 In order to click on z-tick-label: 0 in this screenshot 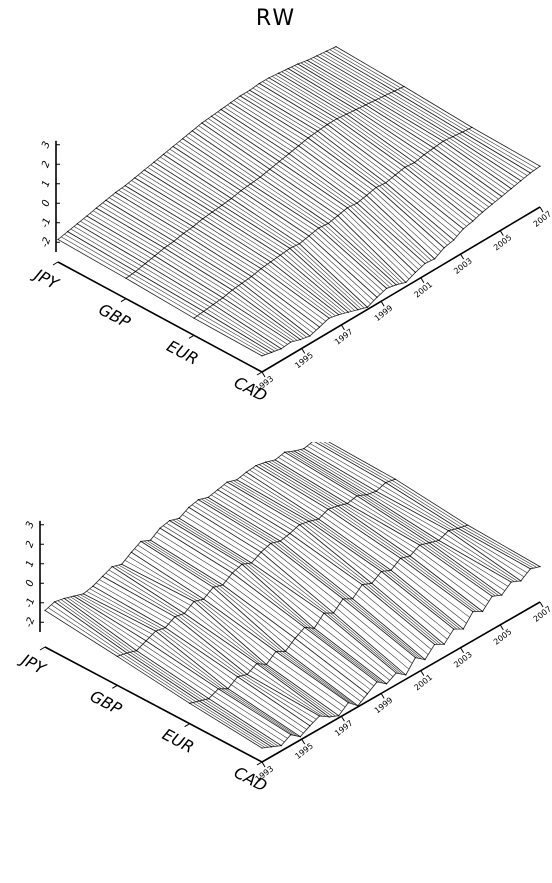, I will do `click(30, 584)`.